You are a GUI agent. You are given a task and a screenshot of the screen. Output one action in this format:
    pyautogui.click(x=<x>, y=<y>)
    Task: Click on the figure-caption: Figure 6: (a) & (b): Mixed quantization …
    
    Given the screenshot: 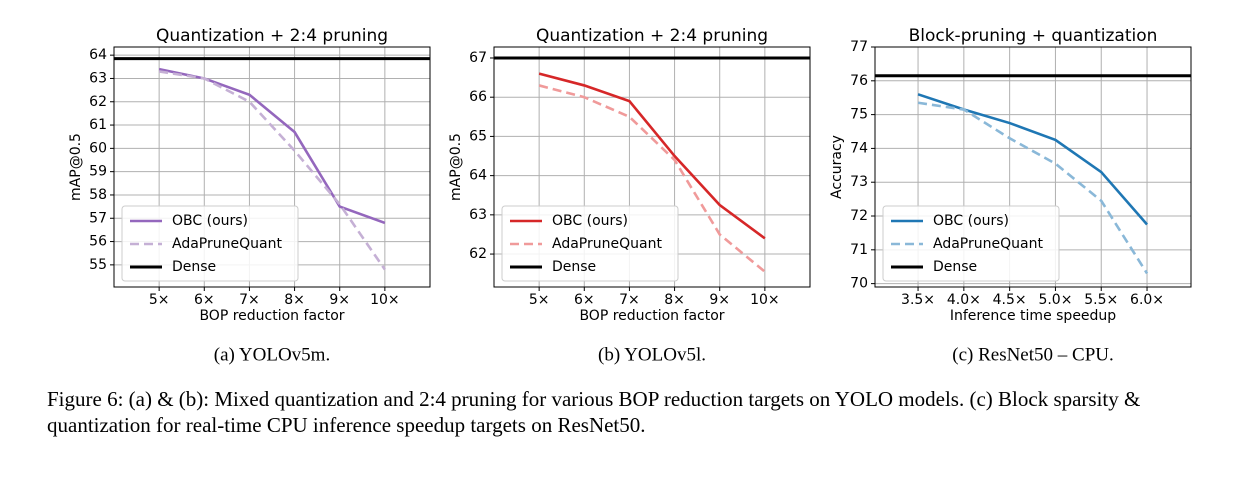 What is the action you would take?
    pyautogui.click(x=594, y=412)
    